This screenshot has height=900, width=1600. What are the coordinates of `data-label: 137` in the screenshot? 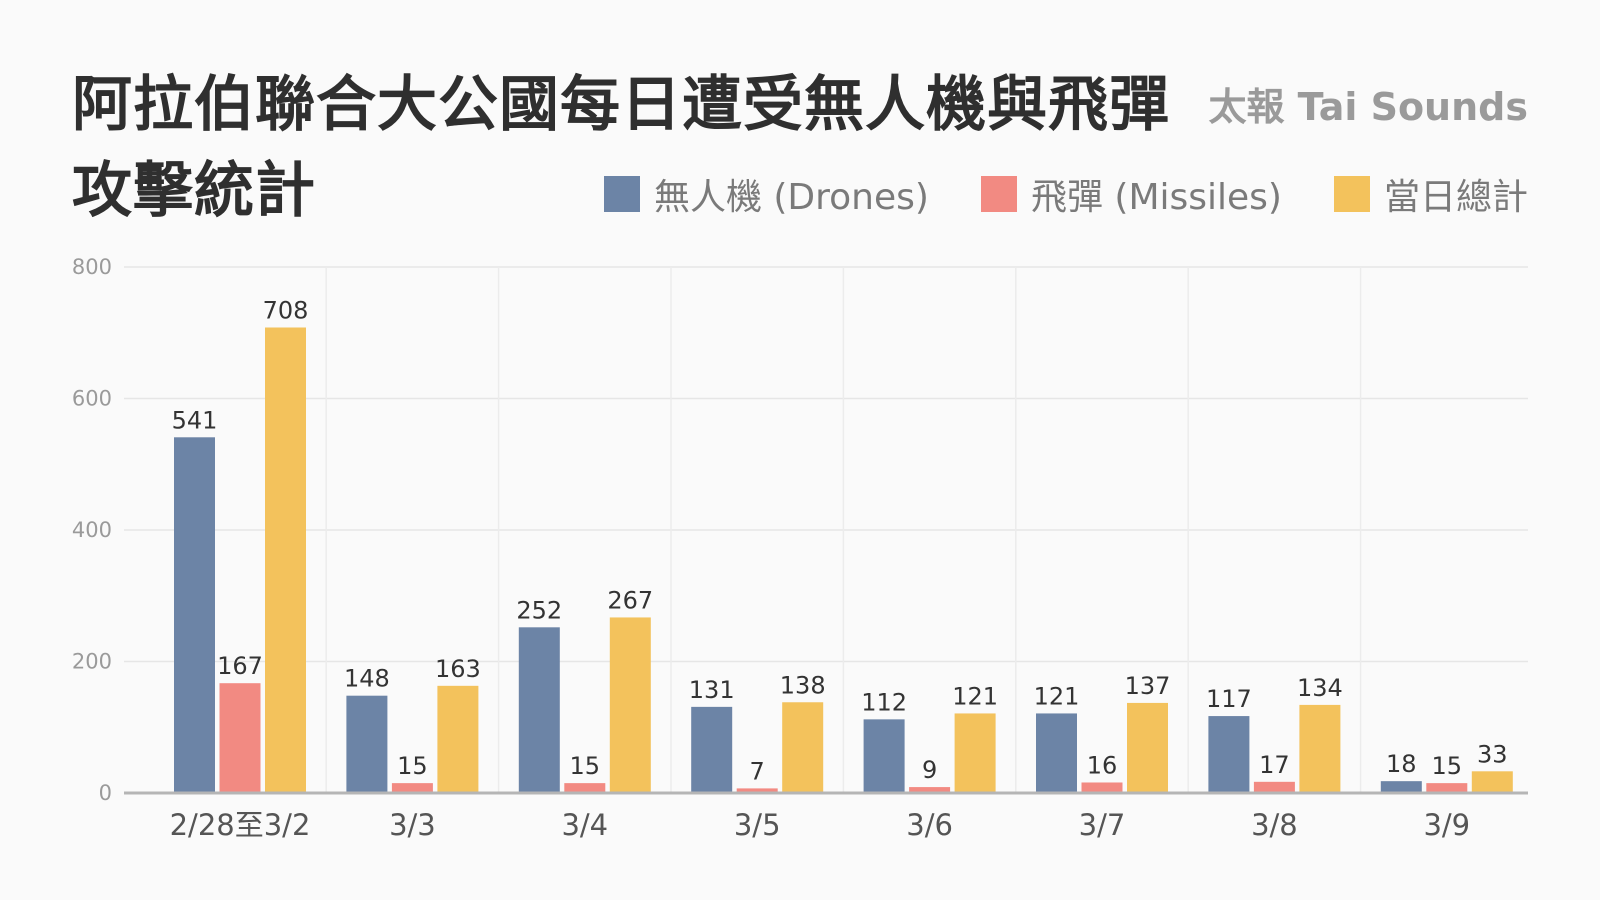 It's located at (1148, 686).